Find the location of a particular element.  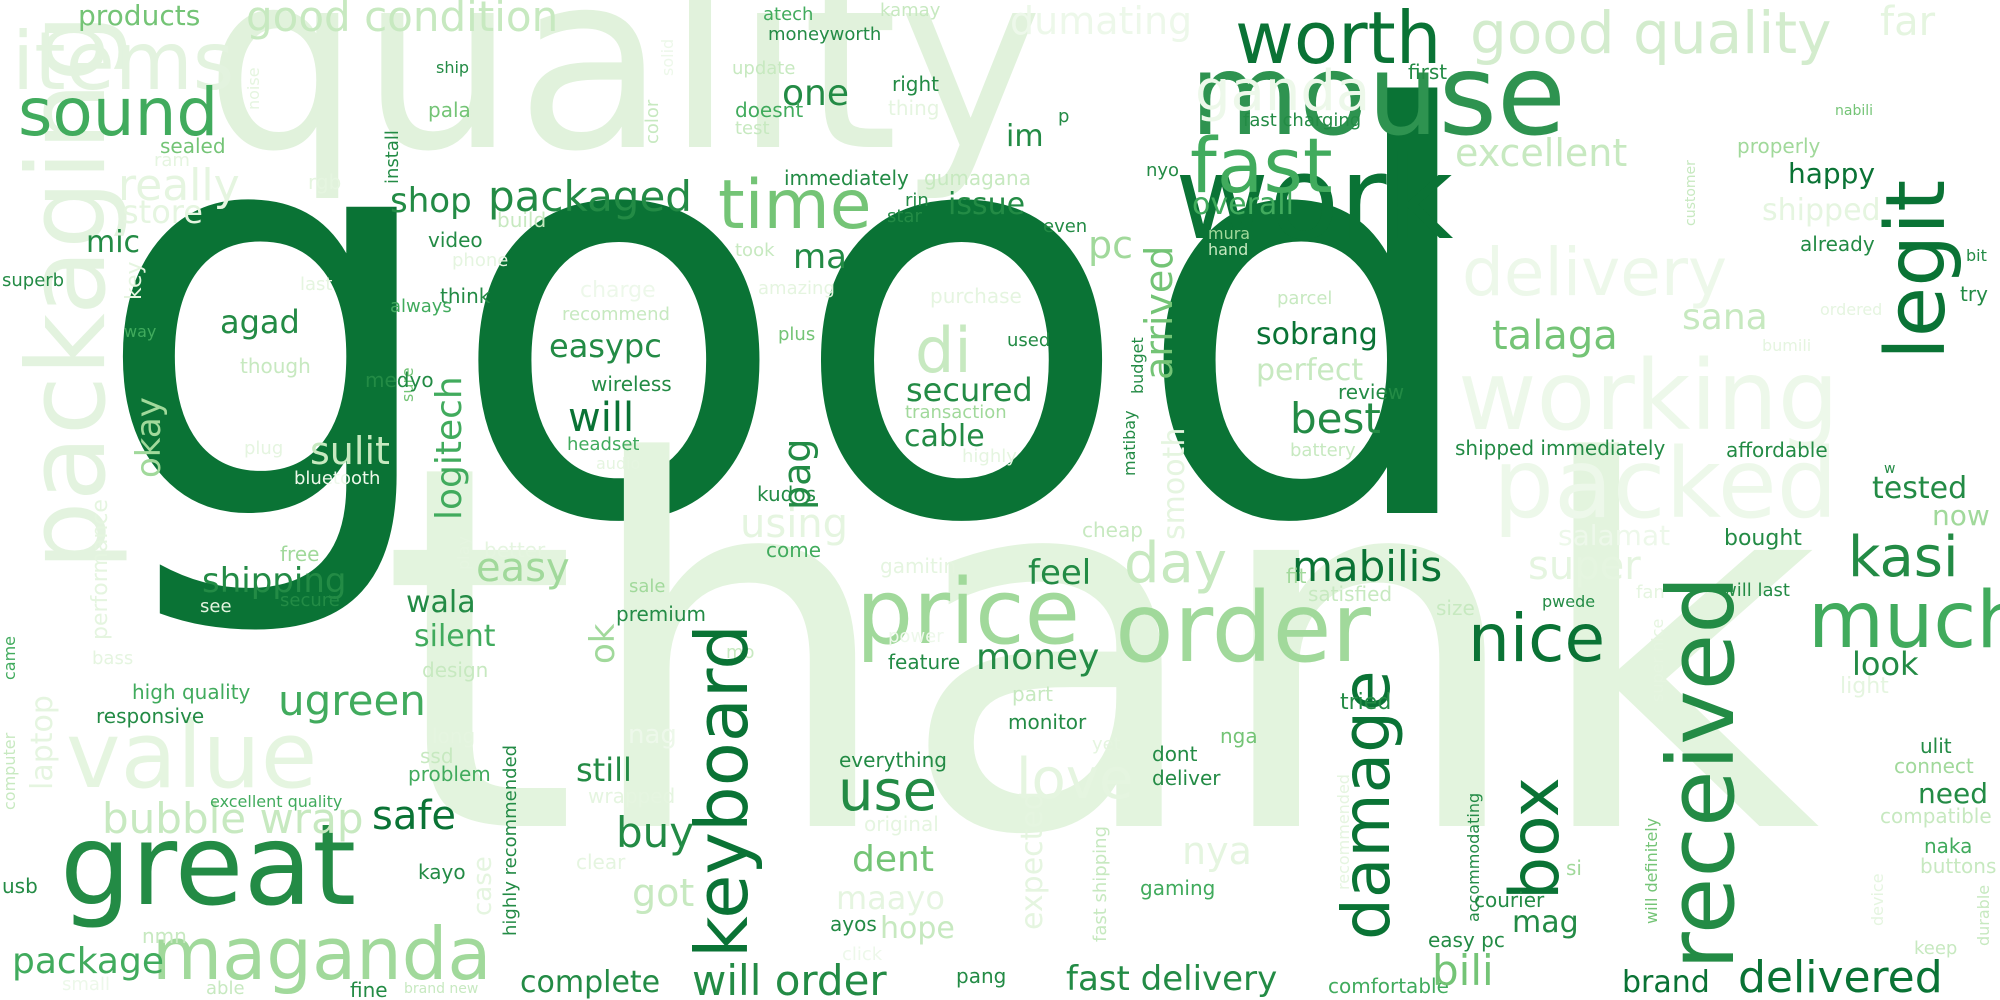

word-overall: overall is located at coordinates (1243, 204).